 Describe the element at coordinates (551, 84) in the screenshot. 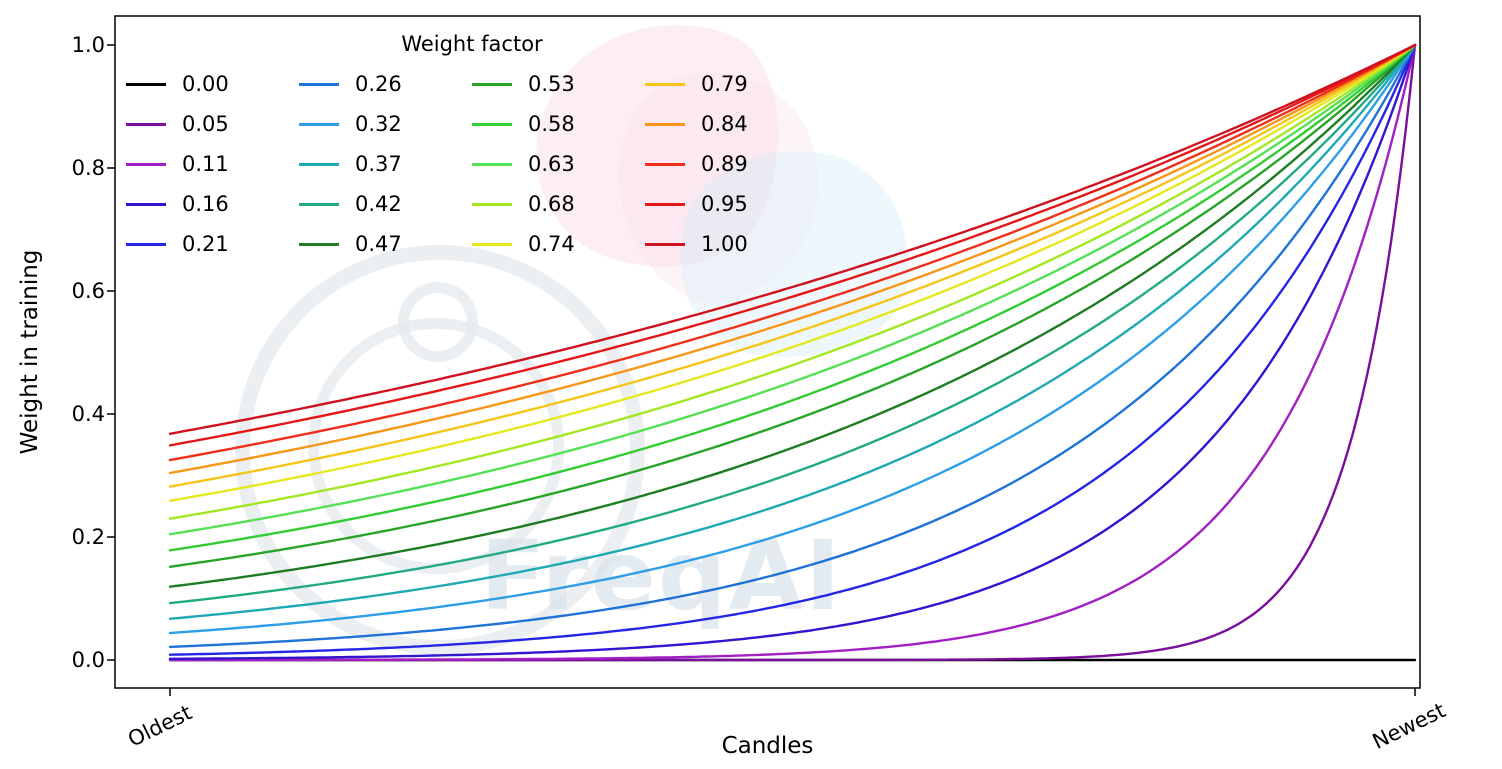

I see `legend-label: 0.53` at that location.